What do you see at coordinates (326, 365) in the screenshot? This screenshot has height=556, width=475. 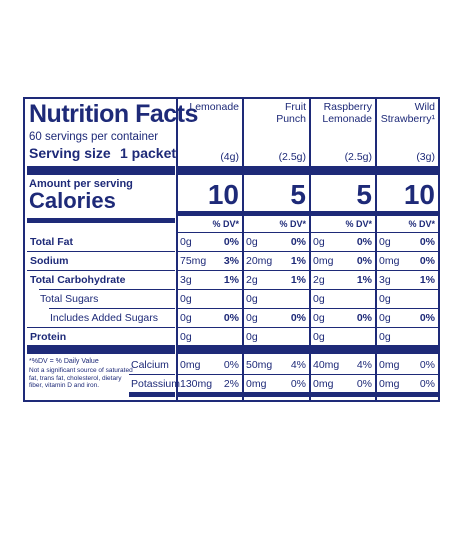 I see `calcium-amount: 40mg` at bounding box center [326, 365].